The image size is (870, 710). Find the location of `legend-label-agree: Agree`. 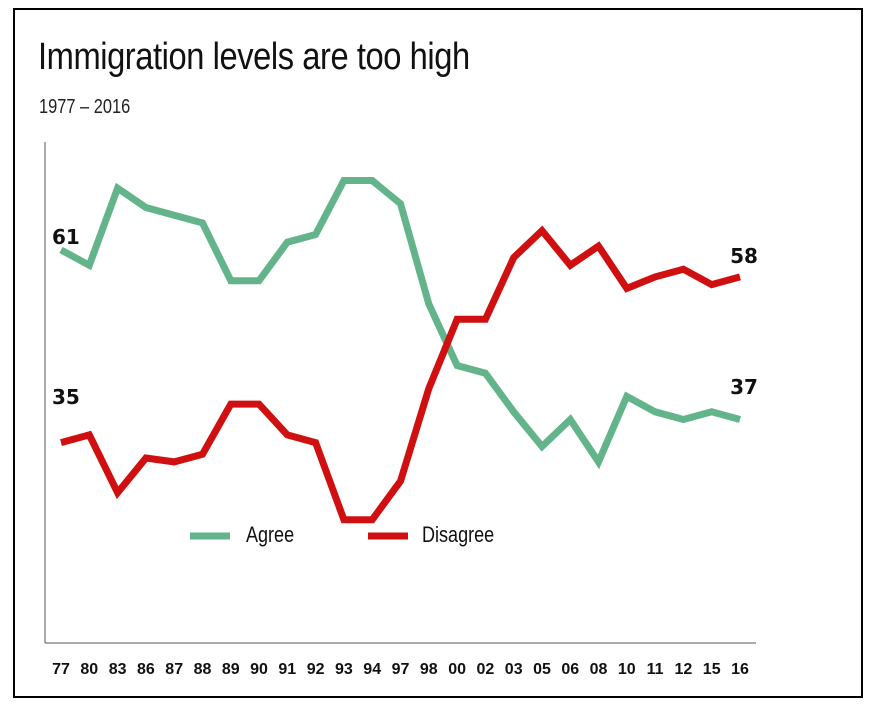

legend-label-agree: Agree is located at coordinates (270, 535).